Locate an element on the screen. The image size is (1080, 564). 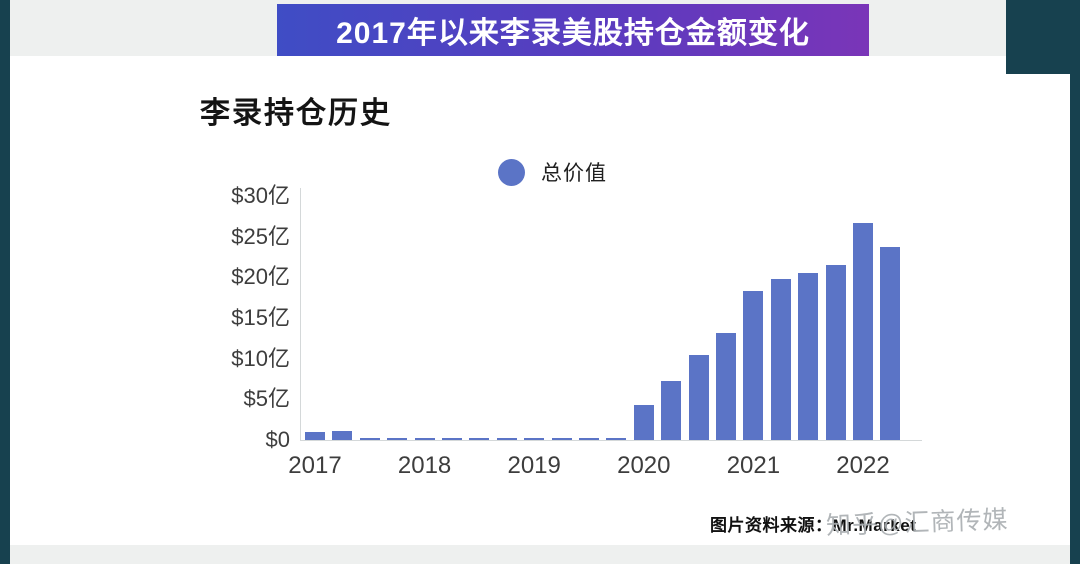
banner-title: 2017年以来李录美股持仓金额变化 is located at coordinates (573, 30).